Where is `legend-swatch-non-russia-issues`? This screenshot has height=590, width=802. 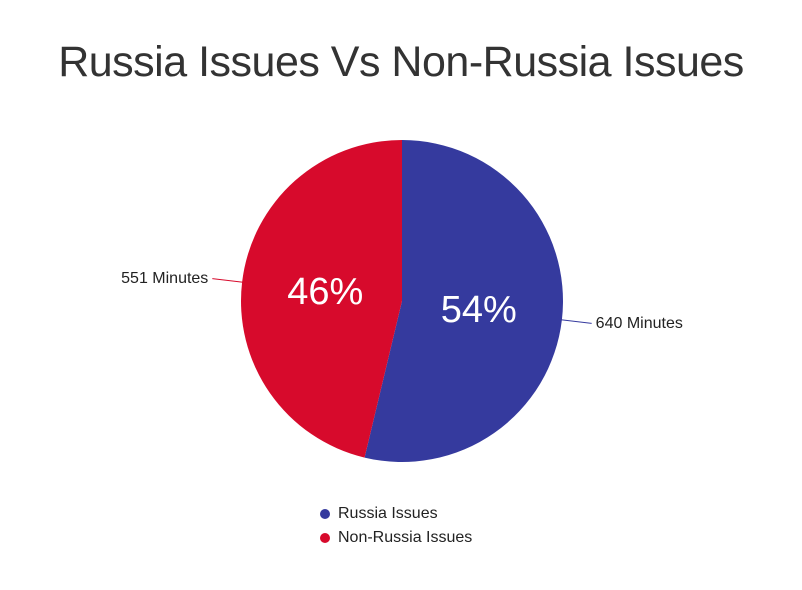
legend-swatch-non-russia-issues is located at coordinates (325, 538).